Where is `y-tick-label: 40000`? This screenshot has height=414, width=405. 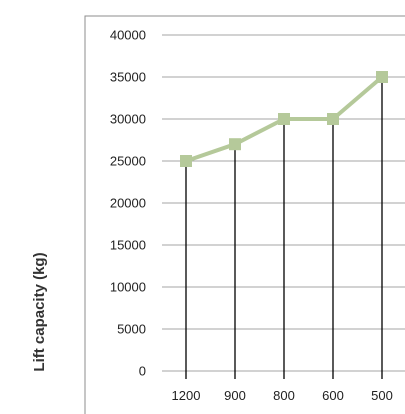 y-tick-label: 40000 is located at coordinates (128, 35).